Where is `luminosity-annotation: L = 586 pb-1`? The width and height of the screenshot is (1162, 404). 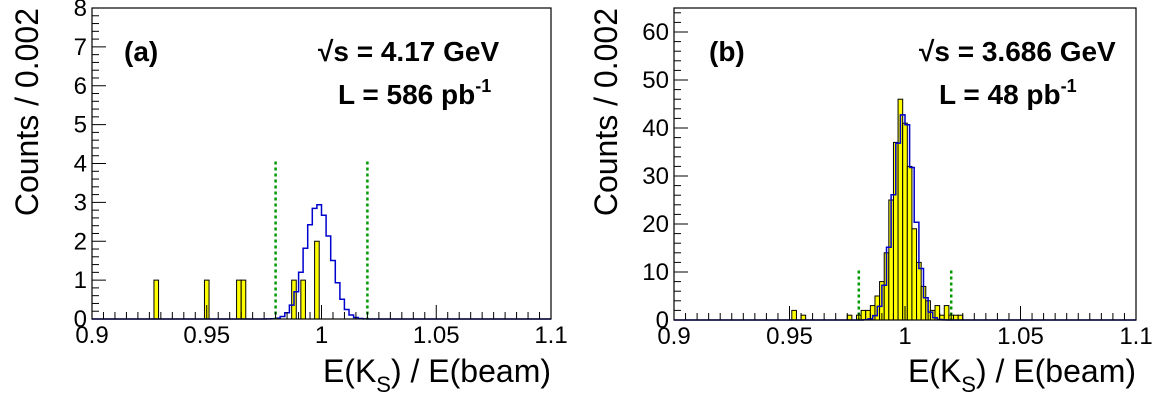
luminosity-annotation: L = 586 pb-1 is located at coordinates (414, 93).